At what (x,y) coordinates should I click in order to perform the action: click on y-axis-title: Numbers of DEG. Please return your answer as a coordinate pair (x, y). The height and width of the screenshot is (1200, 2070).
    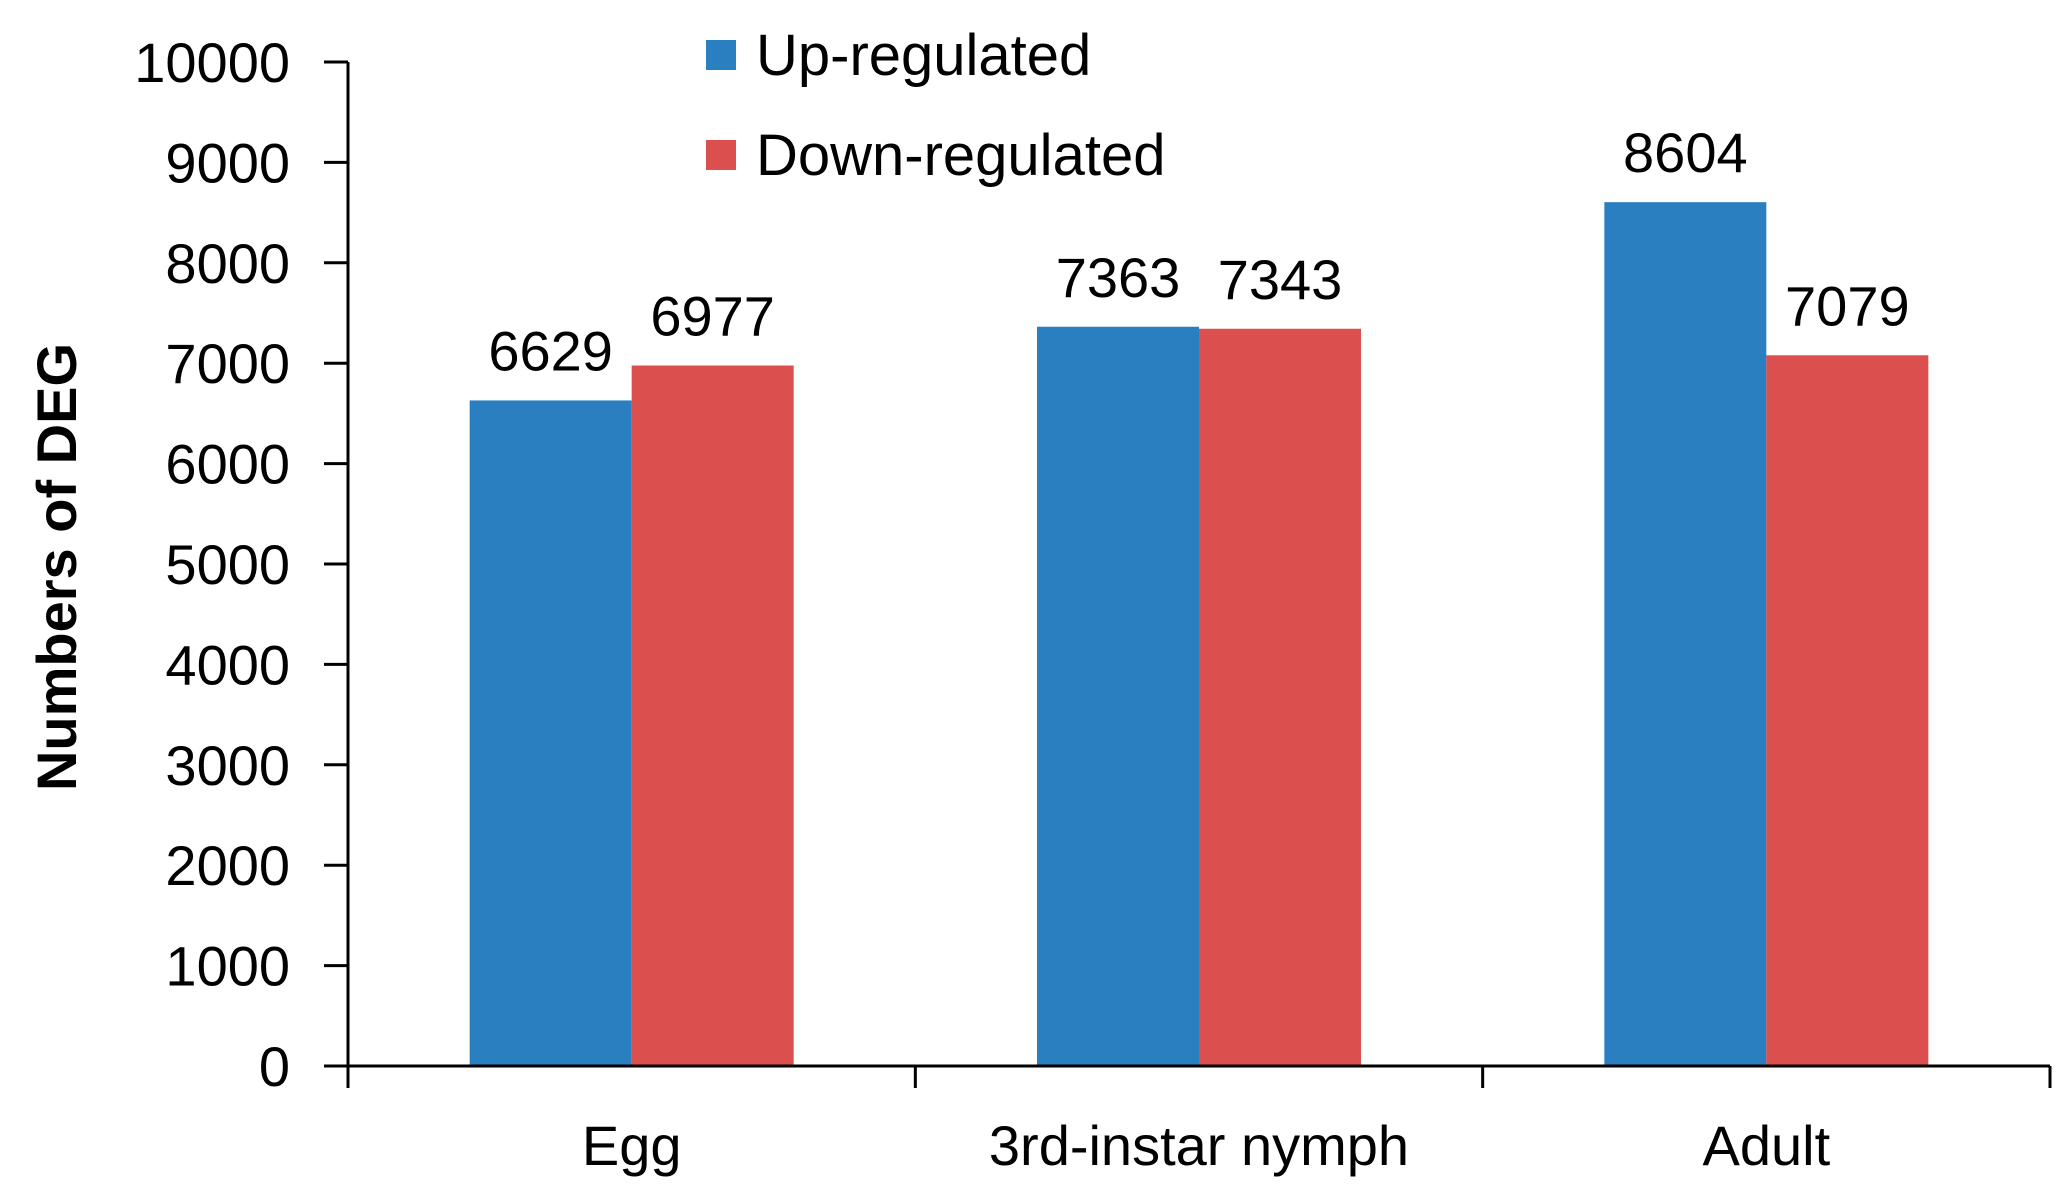
    Looking at the image, I should click on (56, 567).